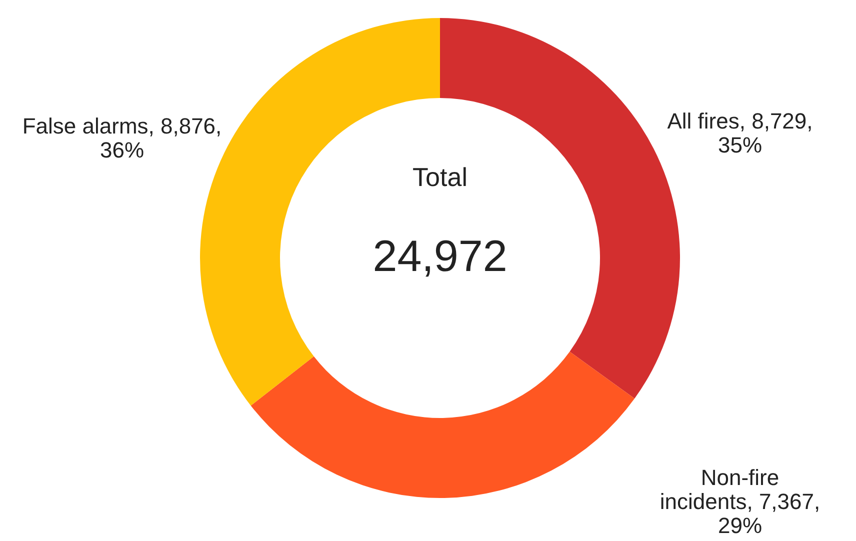 The width and height of the screenshot is (856, 541). What do you see at coordinates (740, 501) in the screenshot?
I see `slice-label: Non-fire incidents, 7,367, 29%` at bounding box center [740, 501].